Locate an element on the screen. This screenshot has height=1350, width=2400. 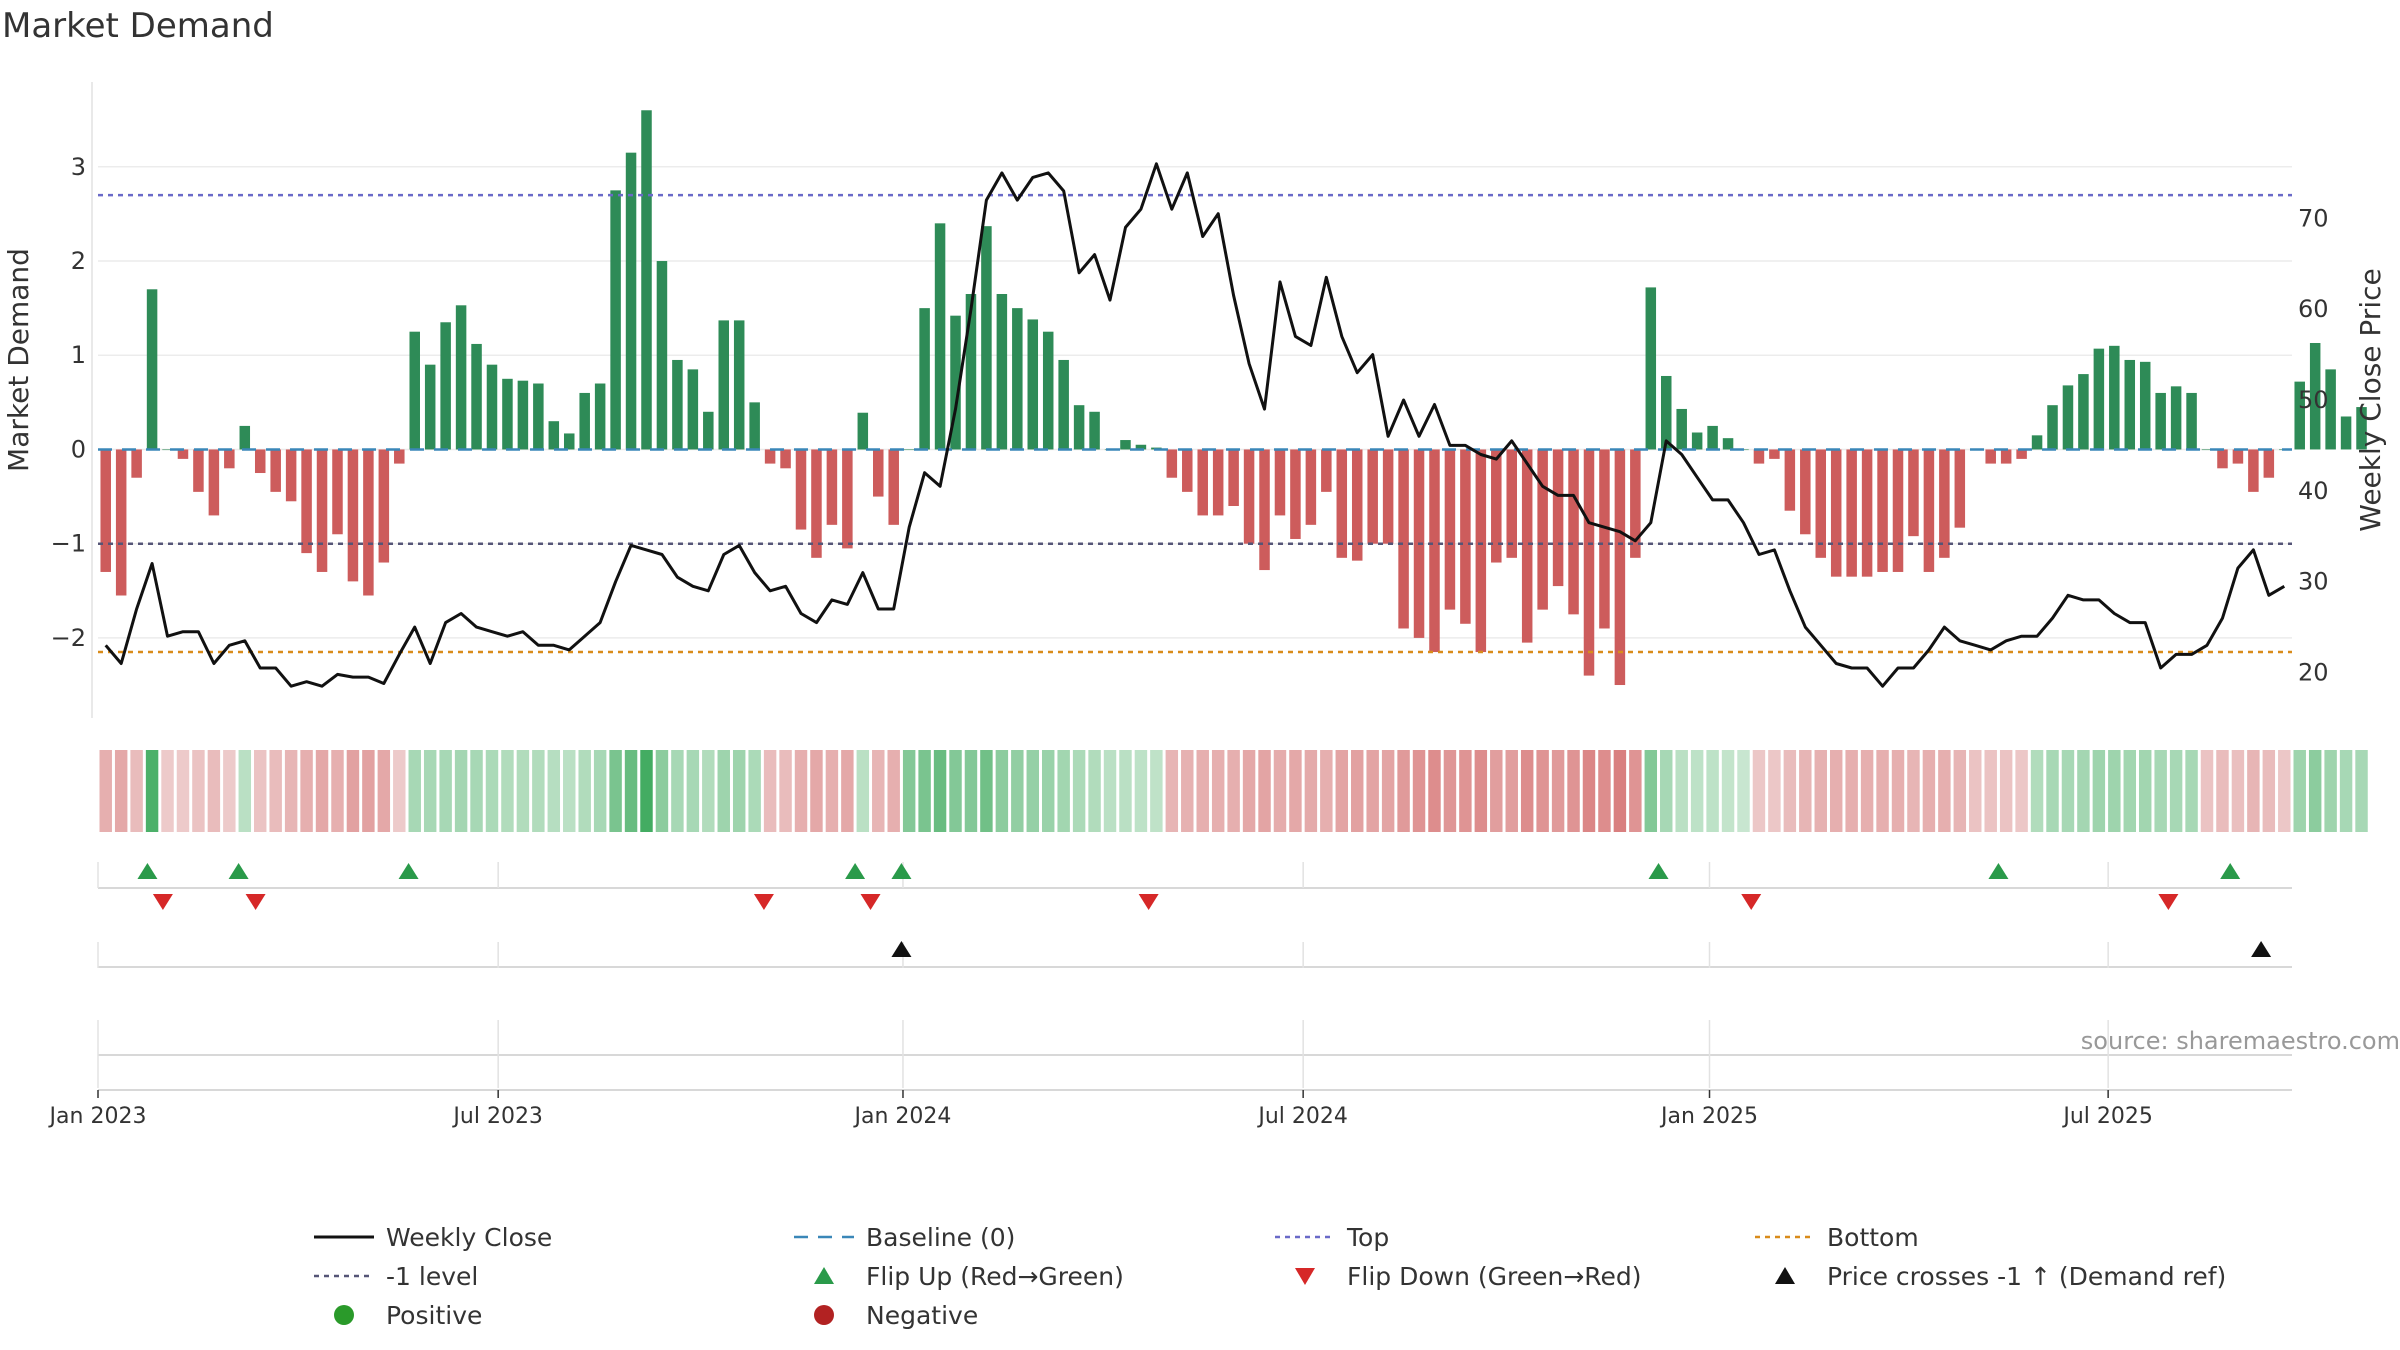
legend-label-weekly-close: Weekly Close is located at coordinates (469, 1237).